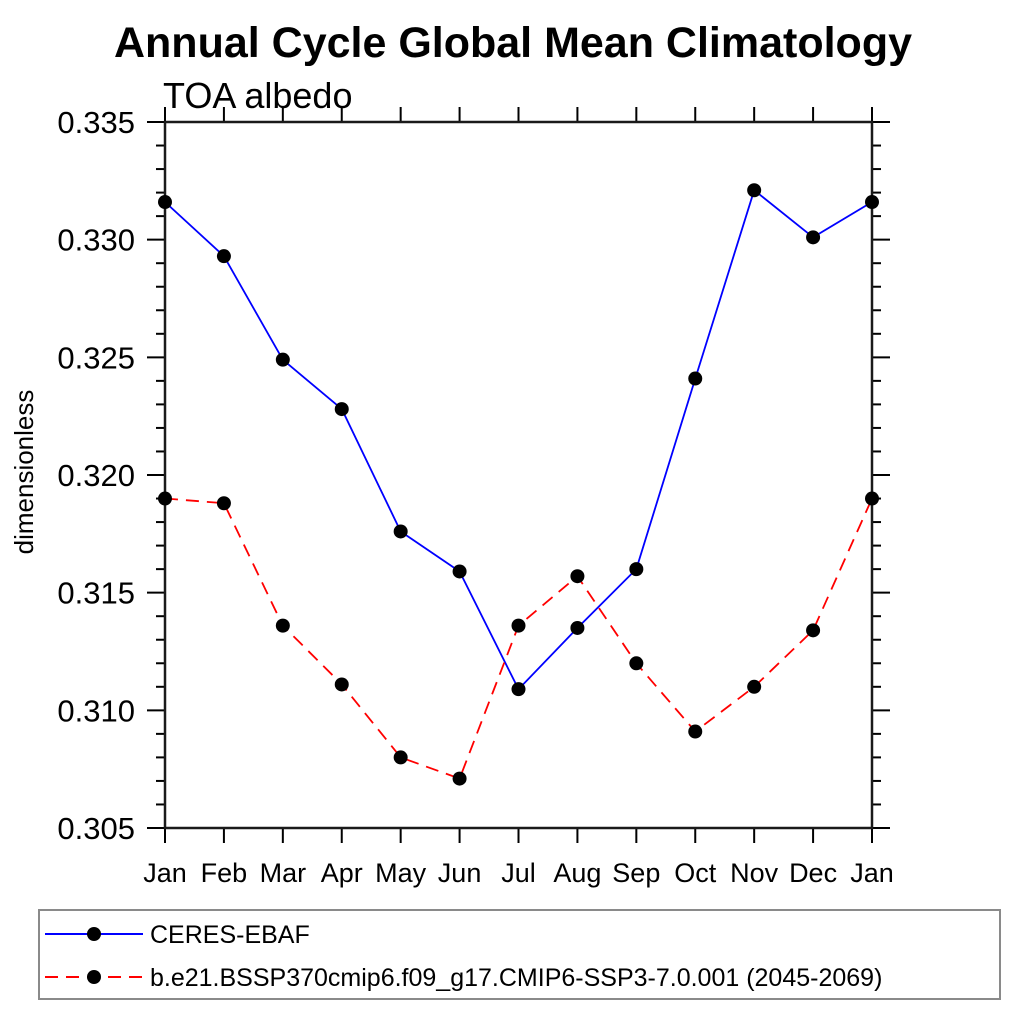 This screenshot has height=1024, width=1024. What do you see at coordinates (224, 873) in the screenshot?
I see `x-tick-label: Feb` at bounding box center [224, 873].